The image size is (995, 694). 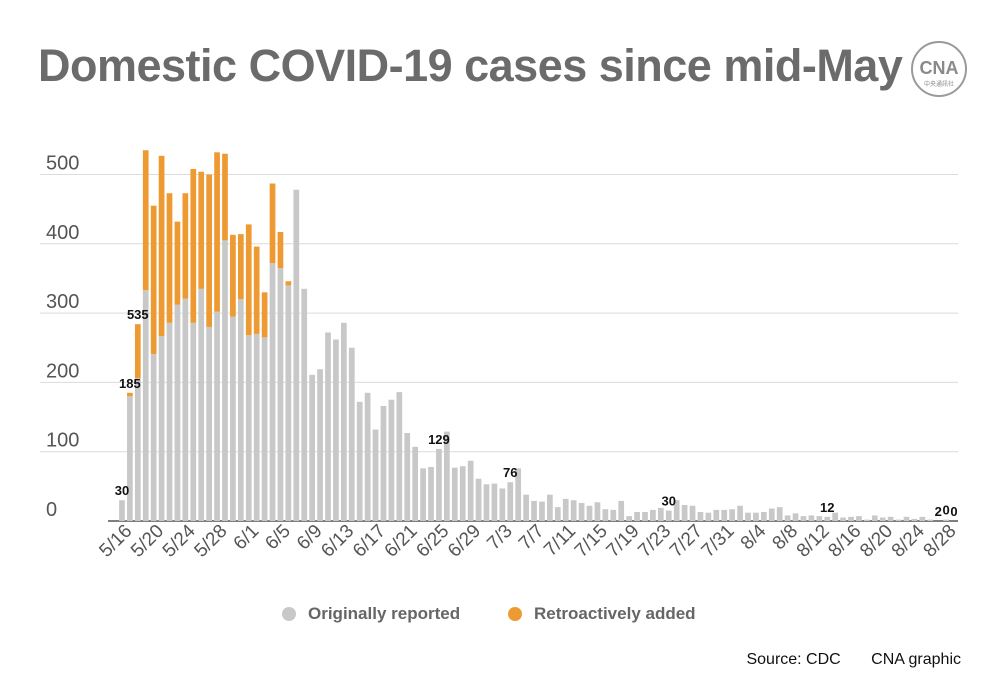 What do you see at coordinates (179, 540) in the screenshot?
I see `x-tick-label: 5/24` at bounding box center [179, 540].